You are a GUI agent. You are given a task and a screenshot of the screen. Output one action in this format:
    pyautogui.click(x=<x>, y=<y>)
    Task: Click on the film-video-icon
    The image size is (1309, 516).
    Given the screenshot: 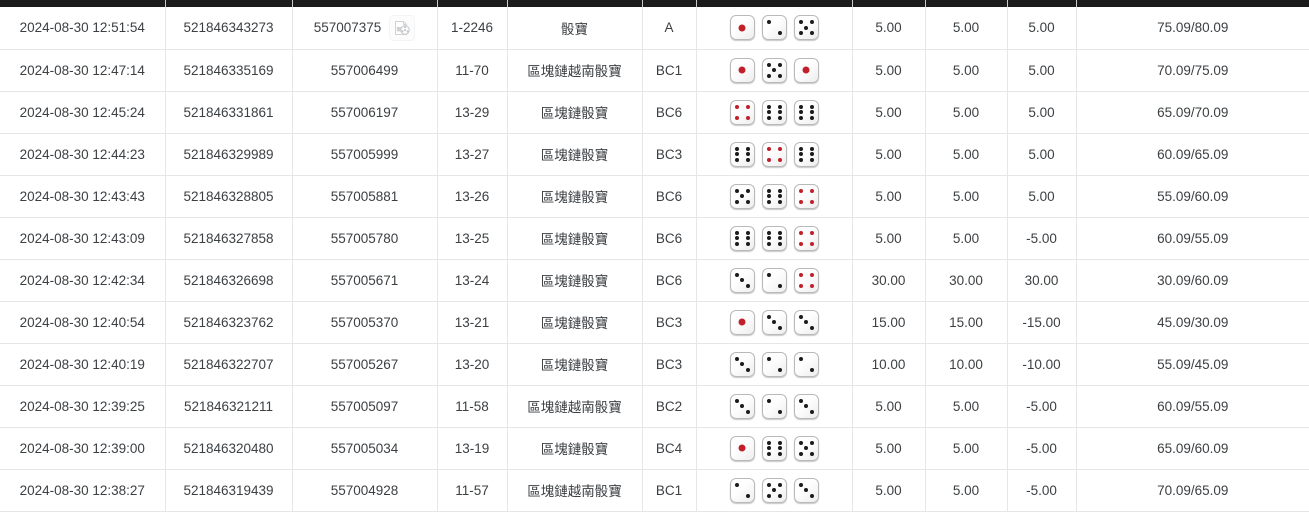 What is the action you would take?
    pyautogui.click(x=402, y=27)
    